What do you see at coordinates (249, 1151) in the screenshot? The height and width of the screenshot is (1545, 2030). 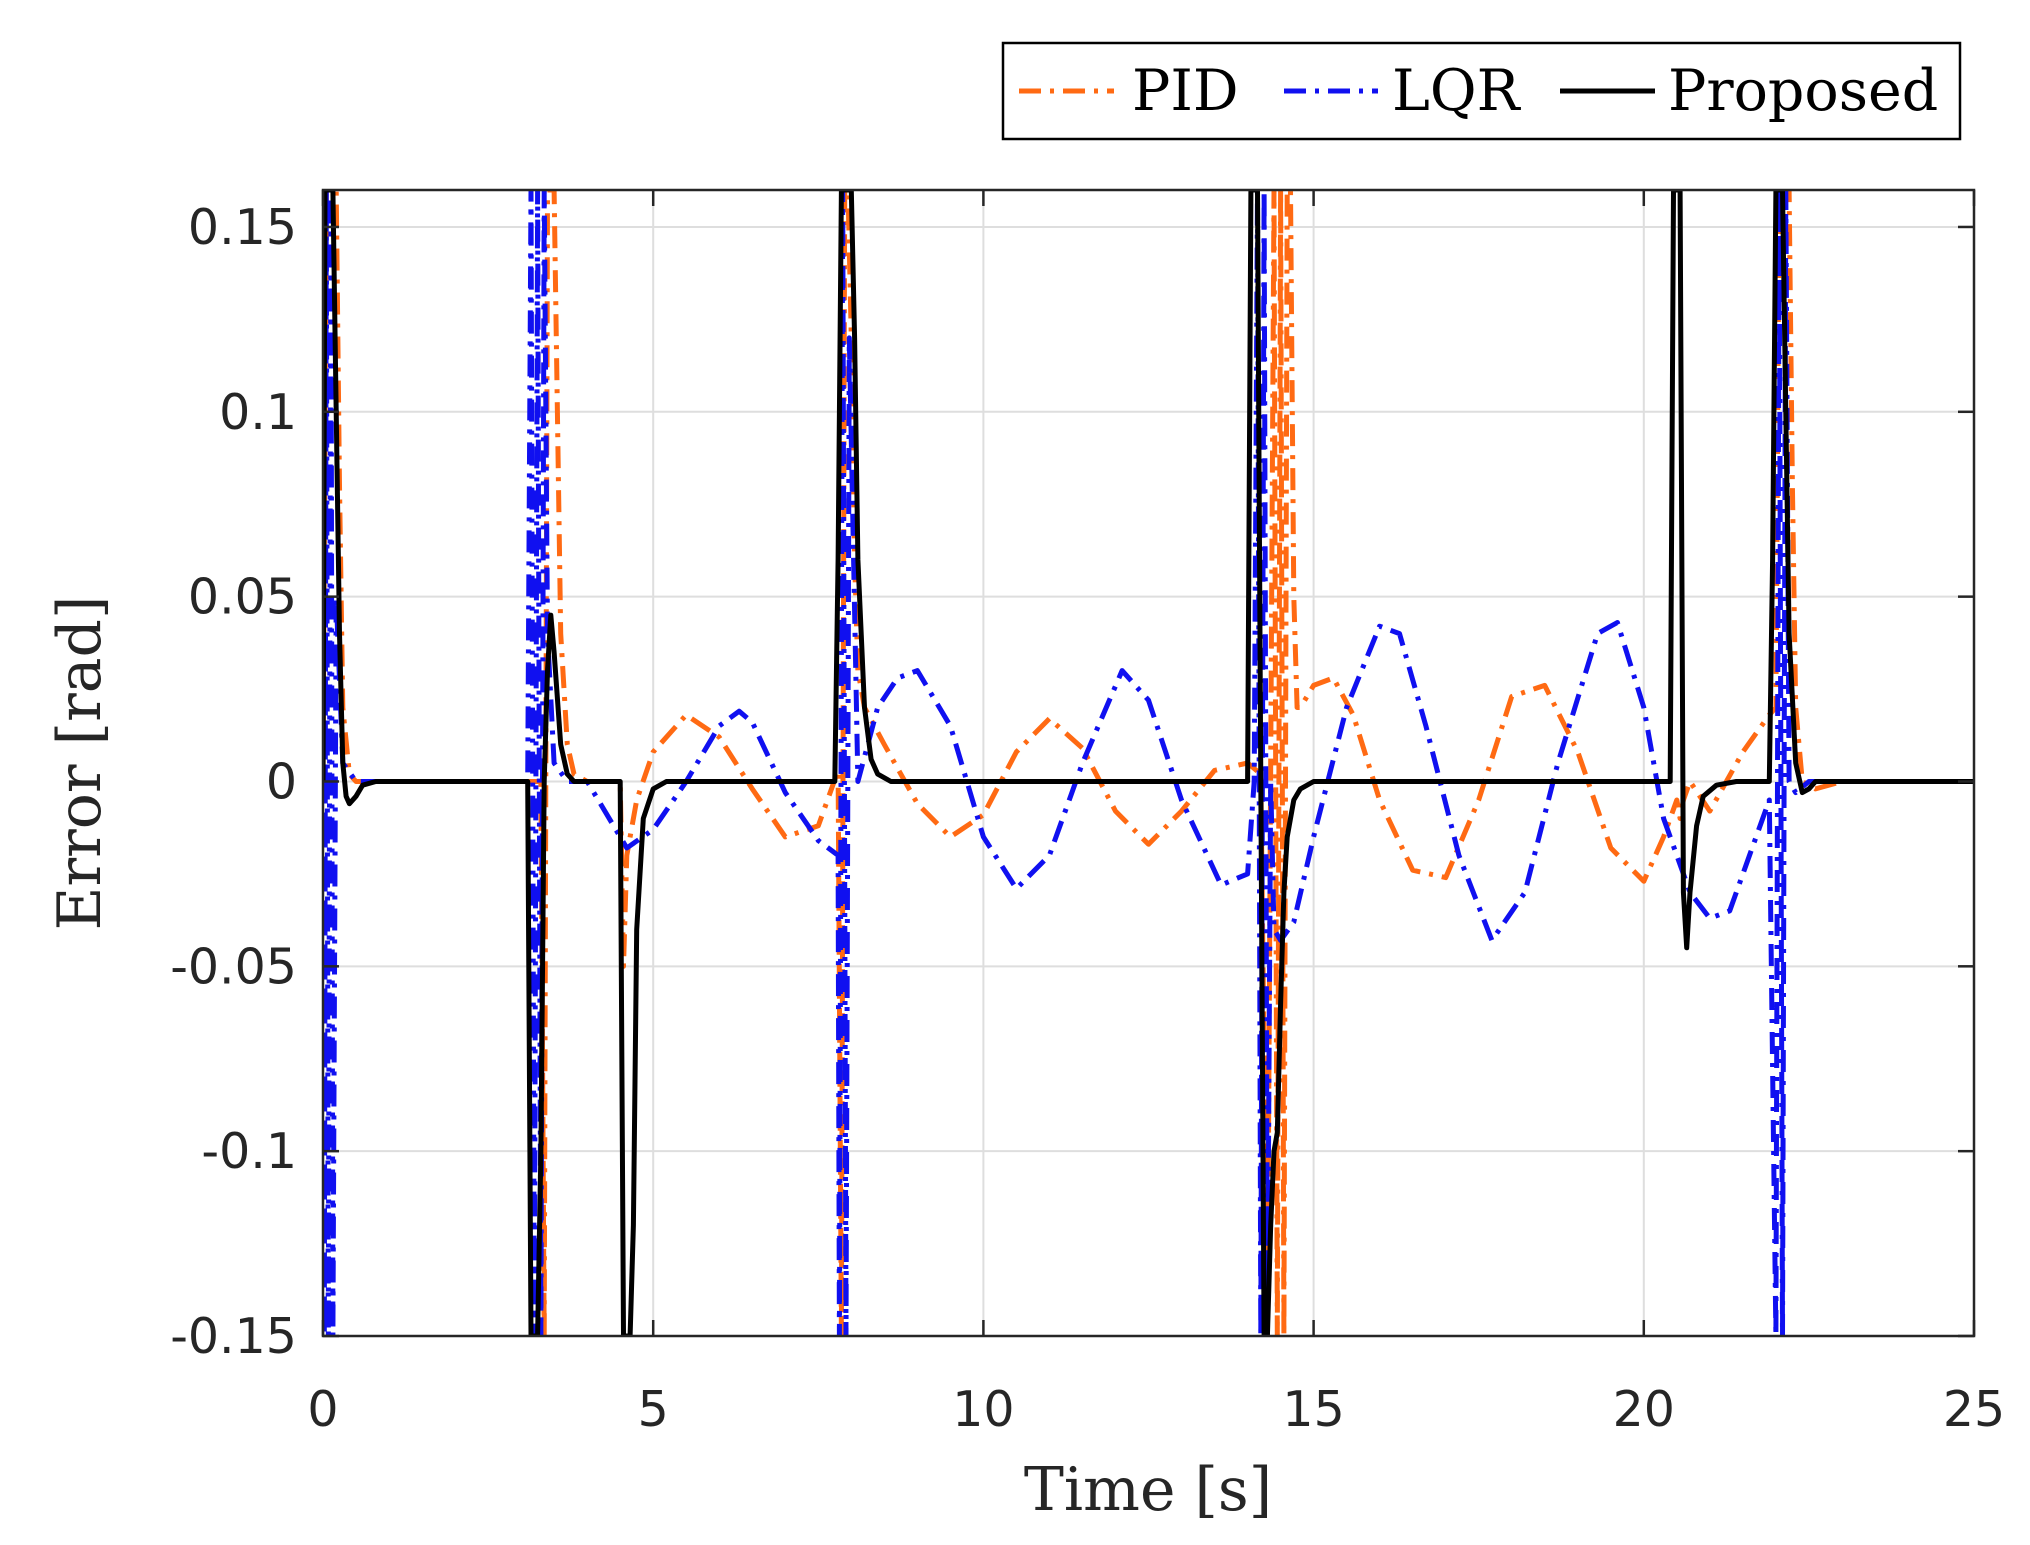 I see `y-tick-label: -0.1` at bounding box center [249, 1151].